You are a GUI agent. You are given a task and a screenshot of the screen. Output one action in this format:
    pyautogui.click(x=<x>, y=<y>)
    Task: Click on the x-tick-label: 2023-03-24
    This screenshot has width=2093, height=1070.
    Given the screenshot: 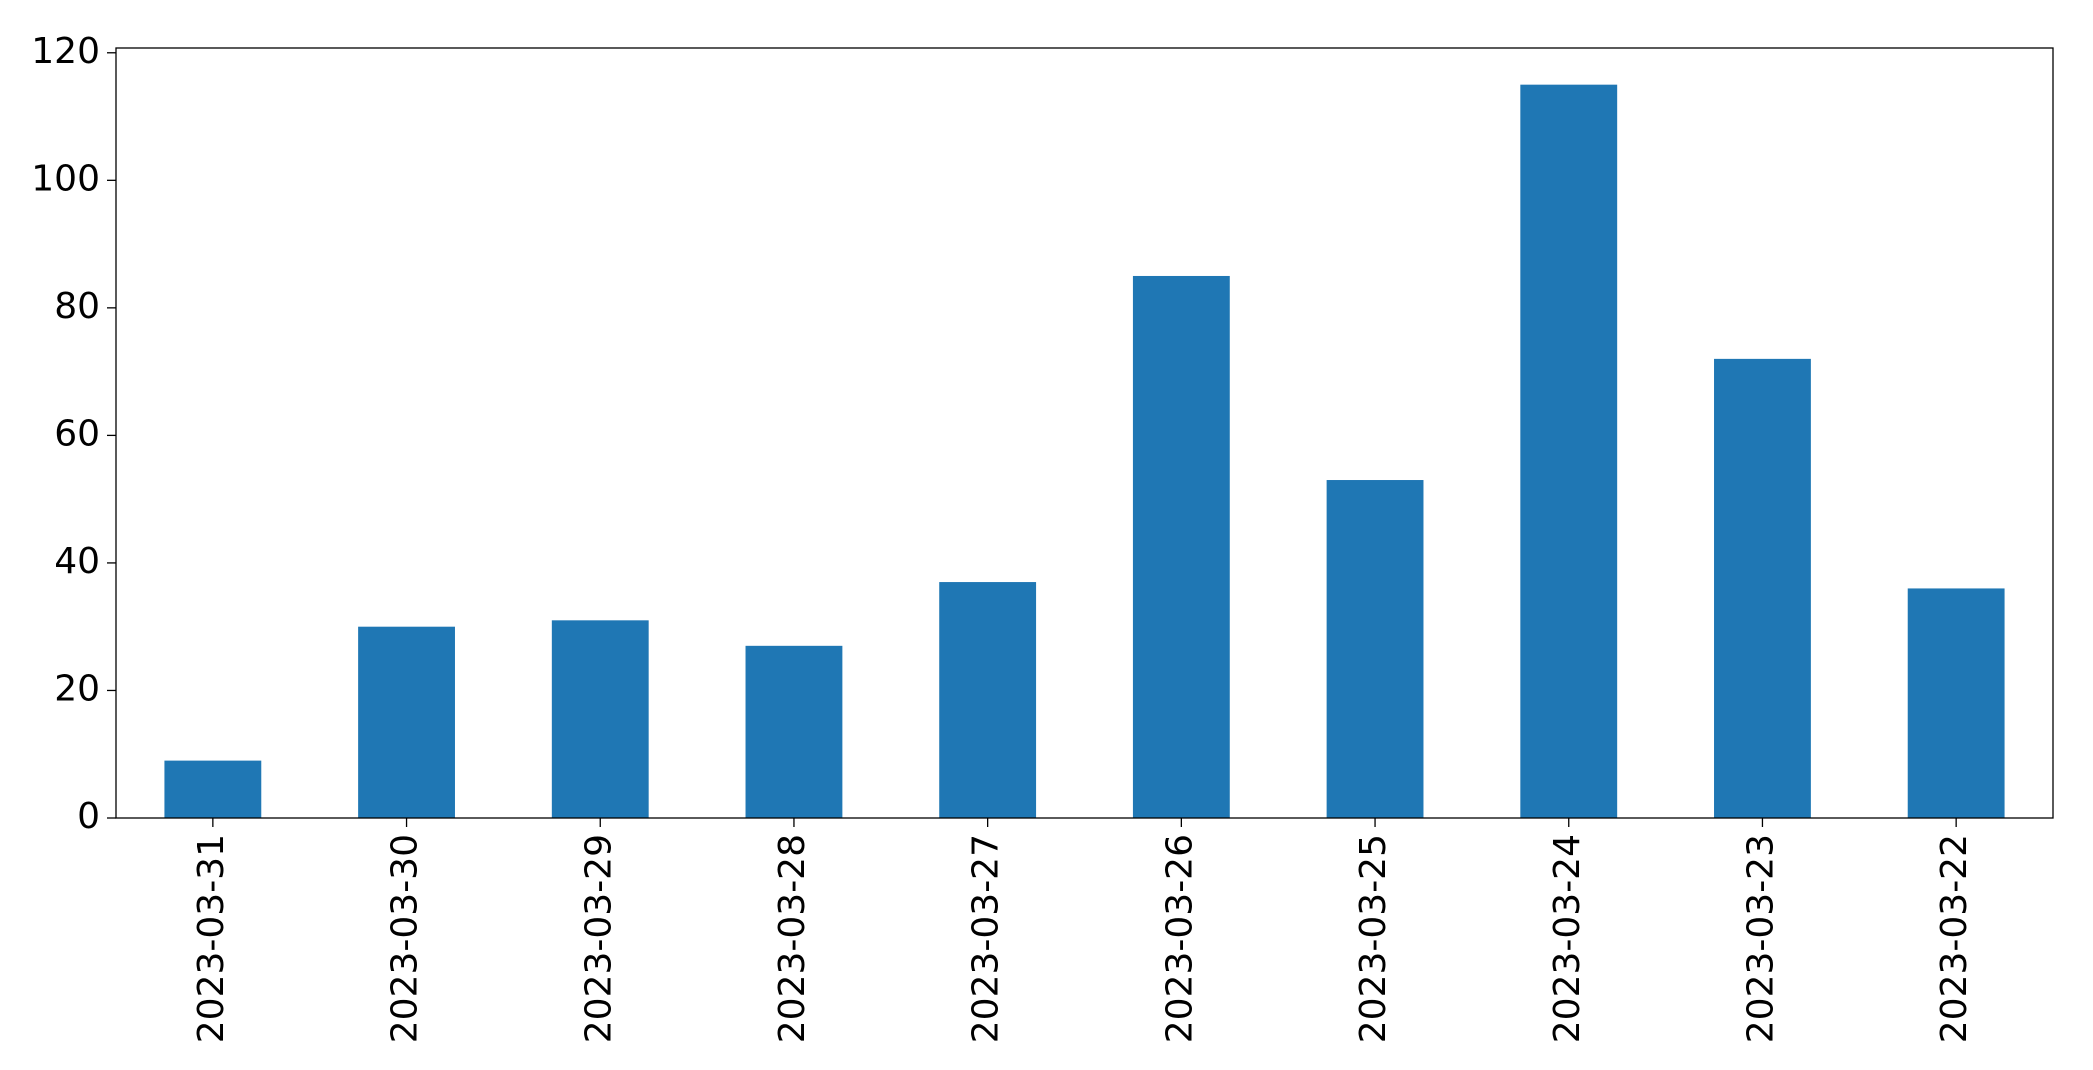 What is the action you would take?
    pyautogui.click(x=1567, y=938)
    